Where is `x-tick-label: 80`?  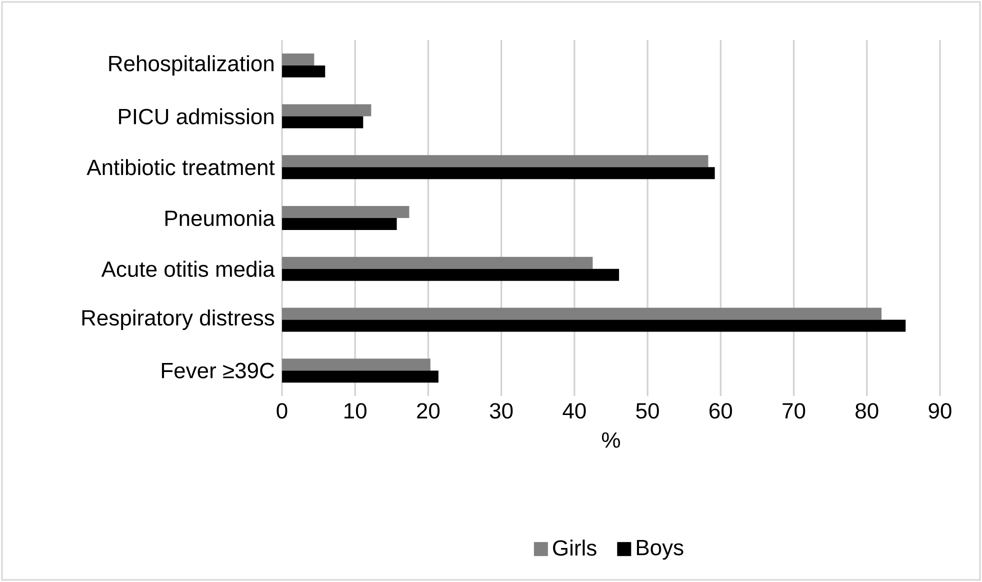
x-tick-label: 80 is located at coordinates (867, 411).